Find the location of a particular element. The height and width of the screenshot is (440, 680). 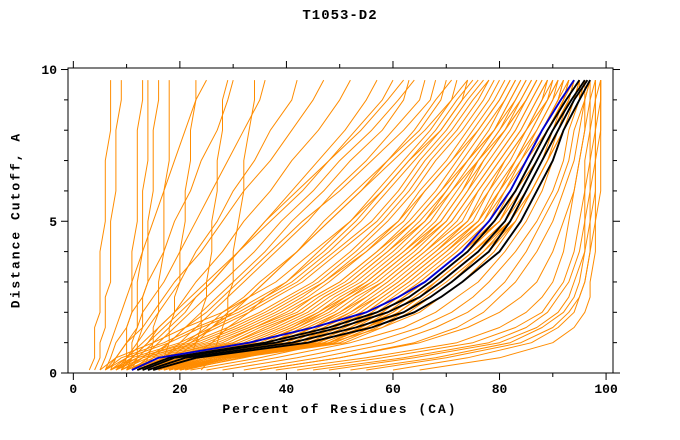

x-tick-label: 100 is located at coordinates (606, 389).